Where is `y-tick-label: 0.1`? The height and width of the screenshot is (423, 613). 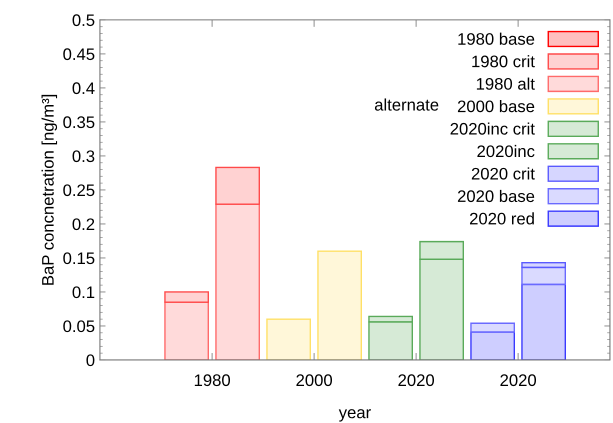 y-tick-label: 0.1 is located at coordinates (83, 292).